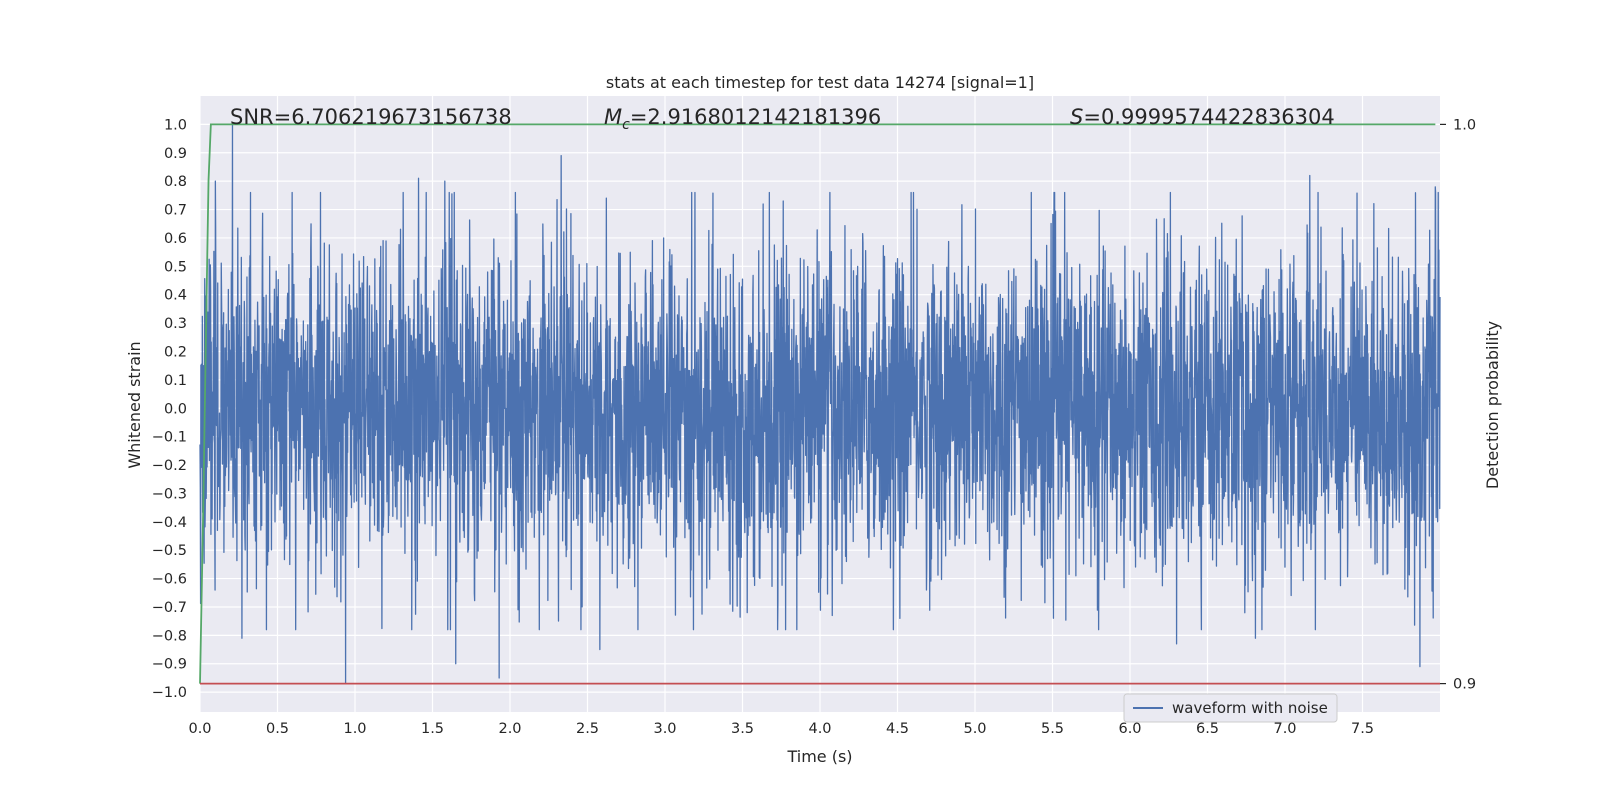 The height and width of the screenshot is (800, 1600). Describe the element at coordinates (169, 665) in the screenshot. I see `y-tick-label: −0.9` at that location.